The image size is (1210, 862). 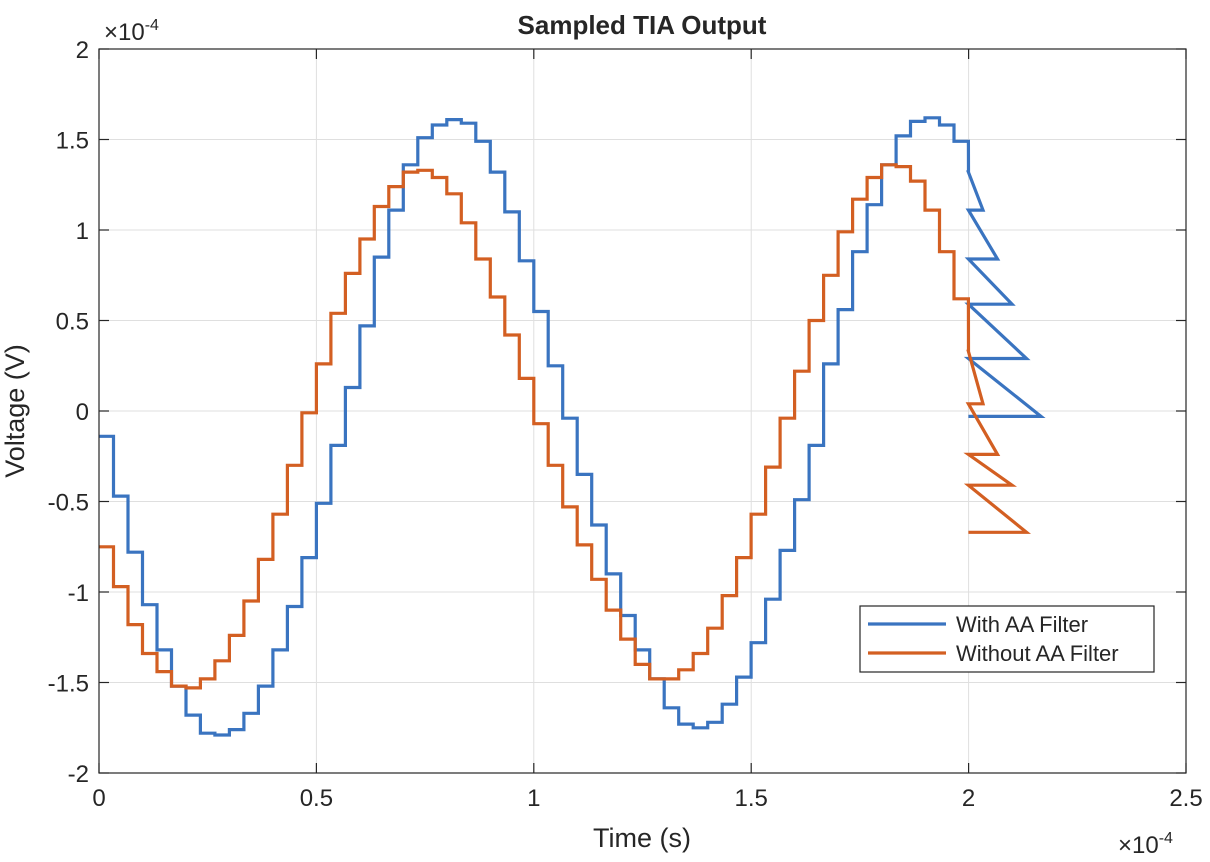 What do you see at coordinates (642, 25) in the screenshot?
I see `chart-title: Sampled TIA Output` at bounding box center [642, 25].